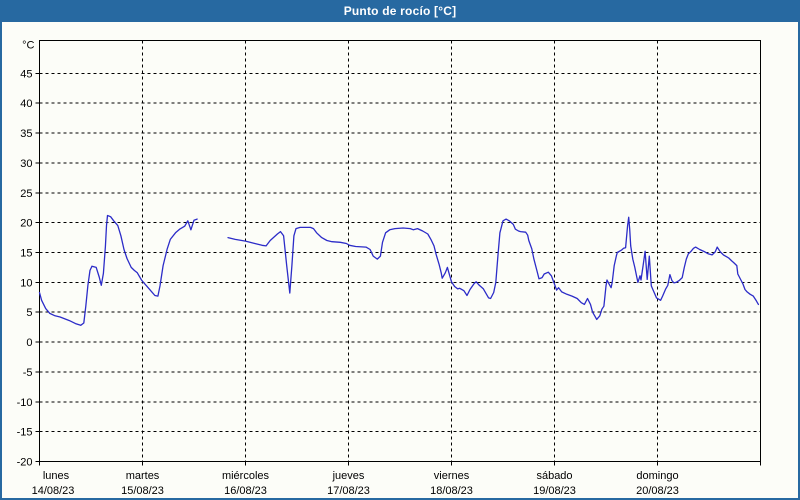  Describe the element at coordinates (25, 433) in the screenshot. I see `y-tick-label: -15` at that location.